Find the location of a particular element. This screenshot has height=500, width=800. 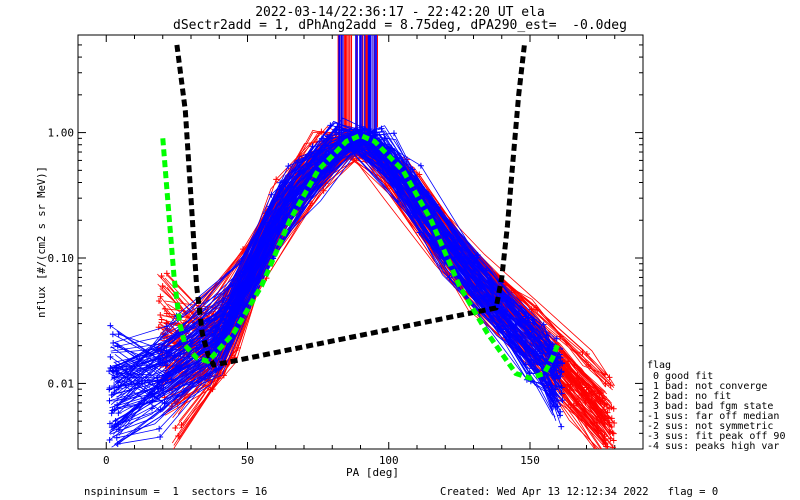

y-tick-label: 0.10 is located at coordinates (61, 258).